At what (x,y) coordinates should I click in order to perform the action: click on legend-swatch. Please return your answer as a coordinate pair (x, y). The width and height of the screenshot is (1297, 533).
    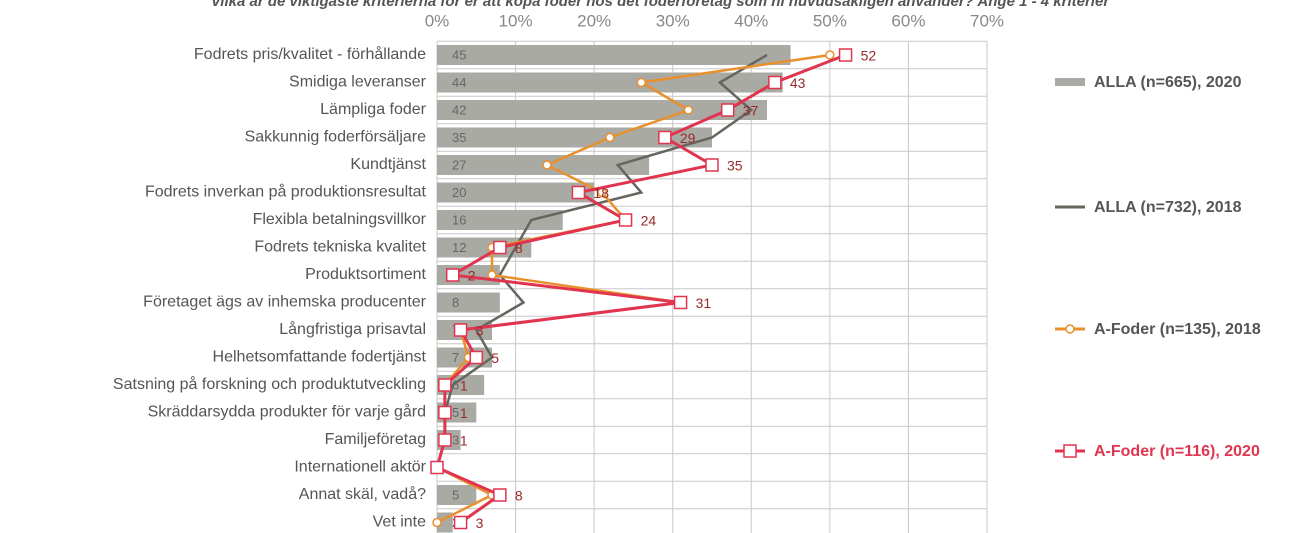
    Looking at the image, I should click on (1070, 82).